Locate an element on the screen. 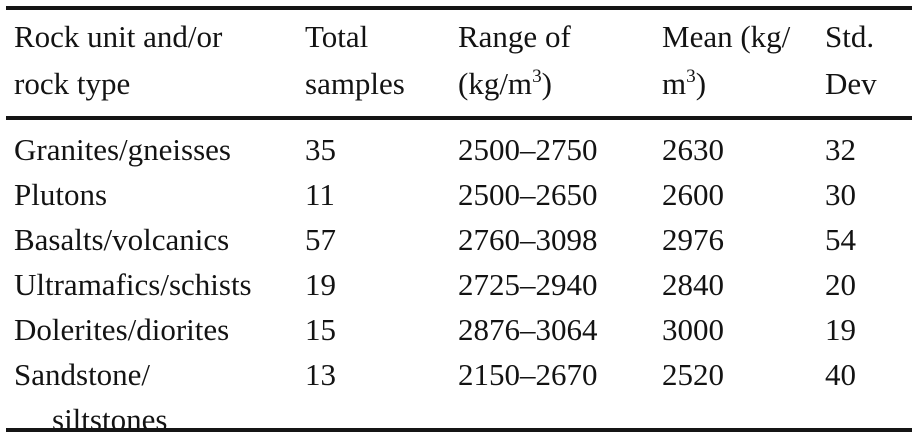  cell-total-samples: 15 is located at coordinates (320, 329).